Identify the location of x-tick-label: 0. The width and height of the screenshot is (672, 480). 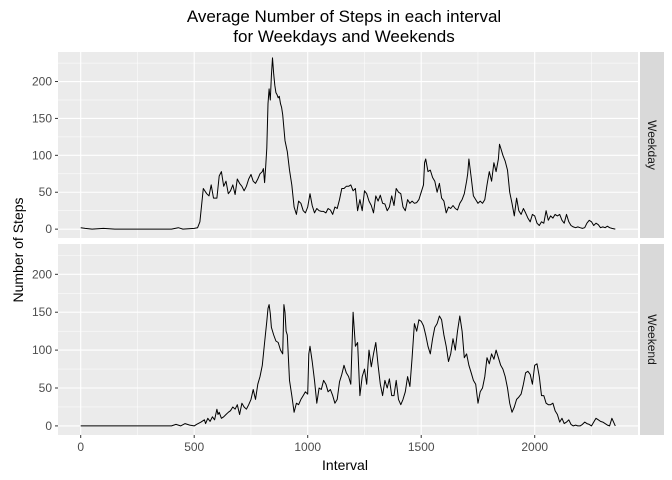
(80, 447).